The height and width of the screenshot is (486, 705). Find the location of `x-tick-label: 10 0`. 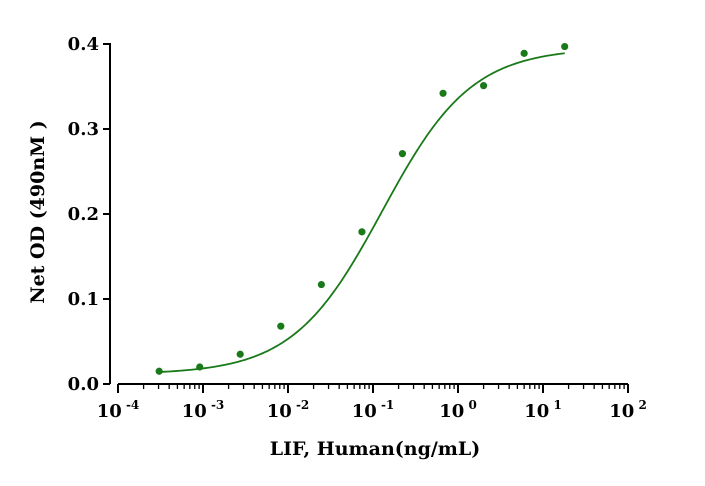

x-tick-label: 10 0 is located at coordinates (458, 410).